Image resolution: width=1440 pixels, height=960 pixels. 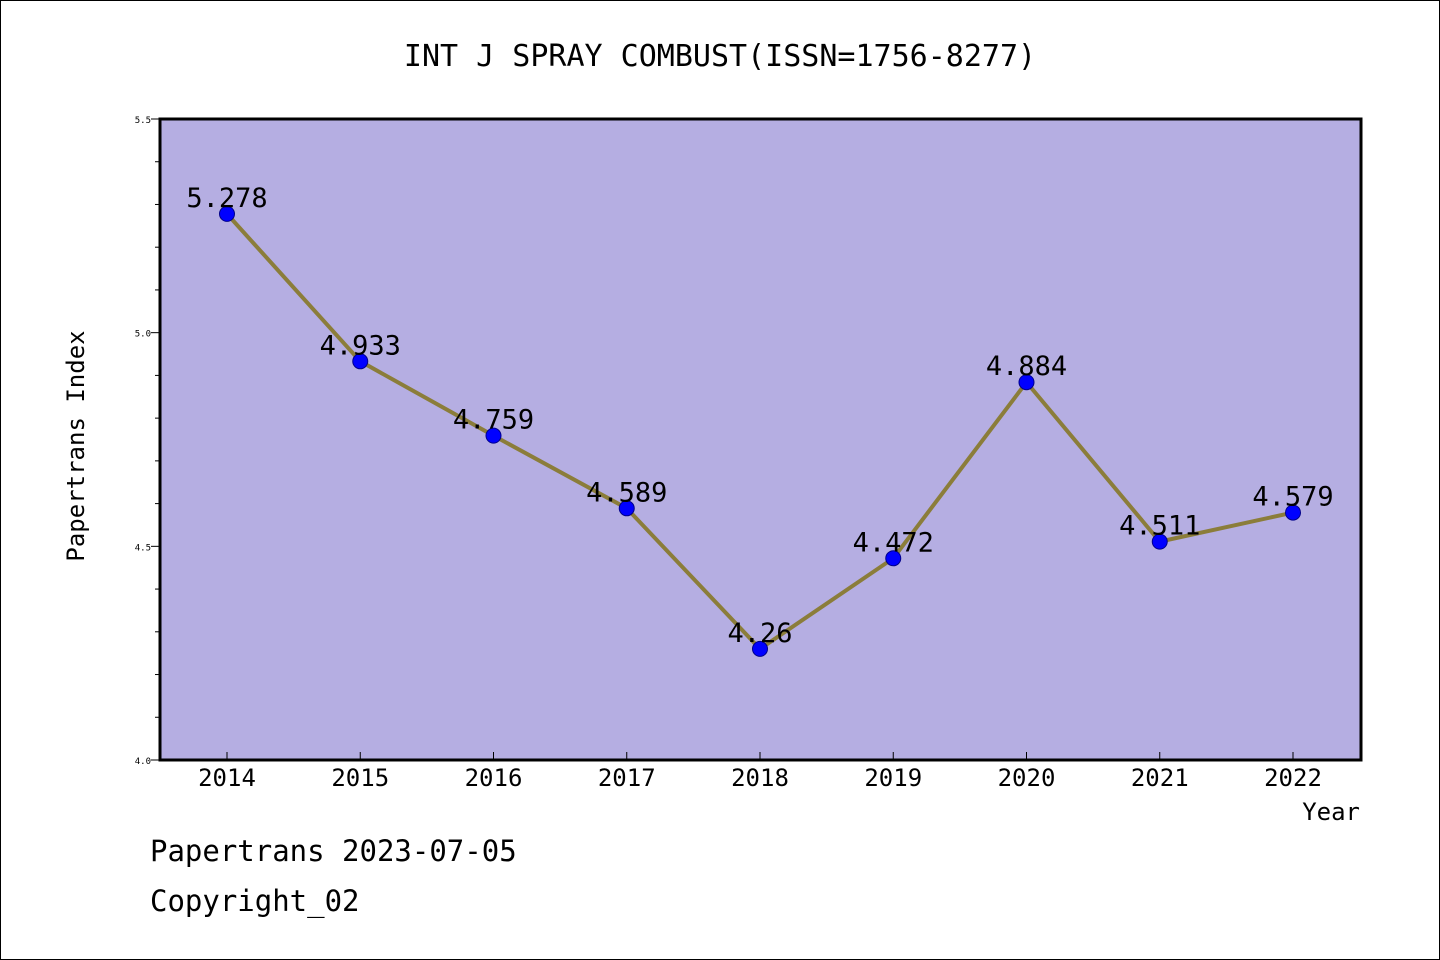 I want to click on x-tick-label: 2020, so click(x=1027, y=778).